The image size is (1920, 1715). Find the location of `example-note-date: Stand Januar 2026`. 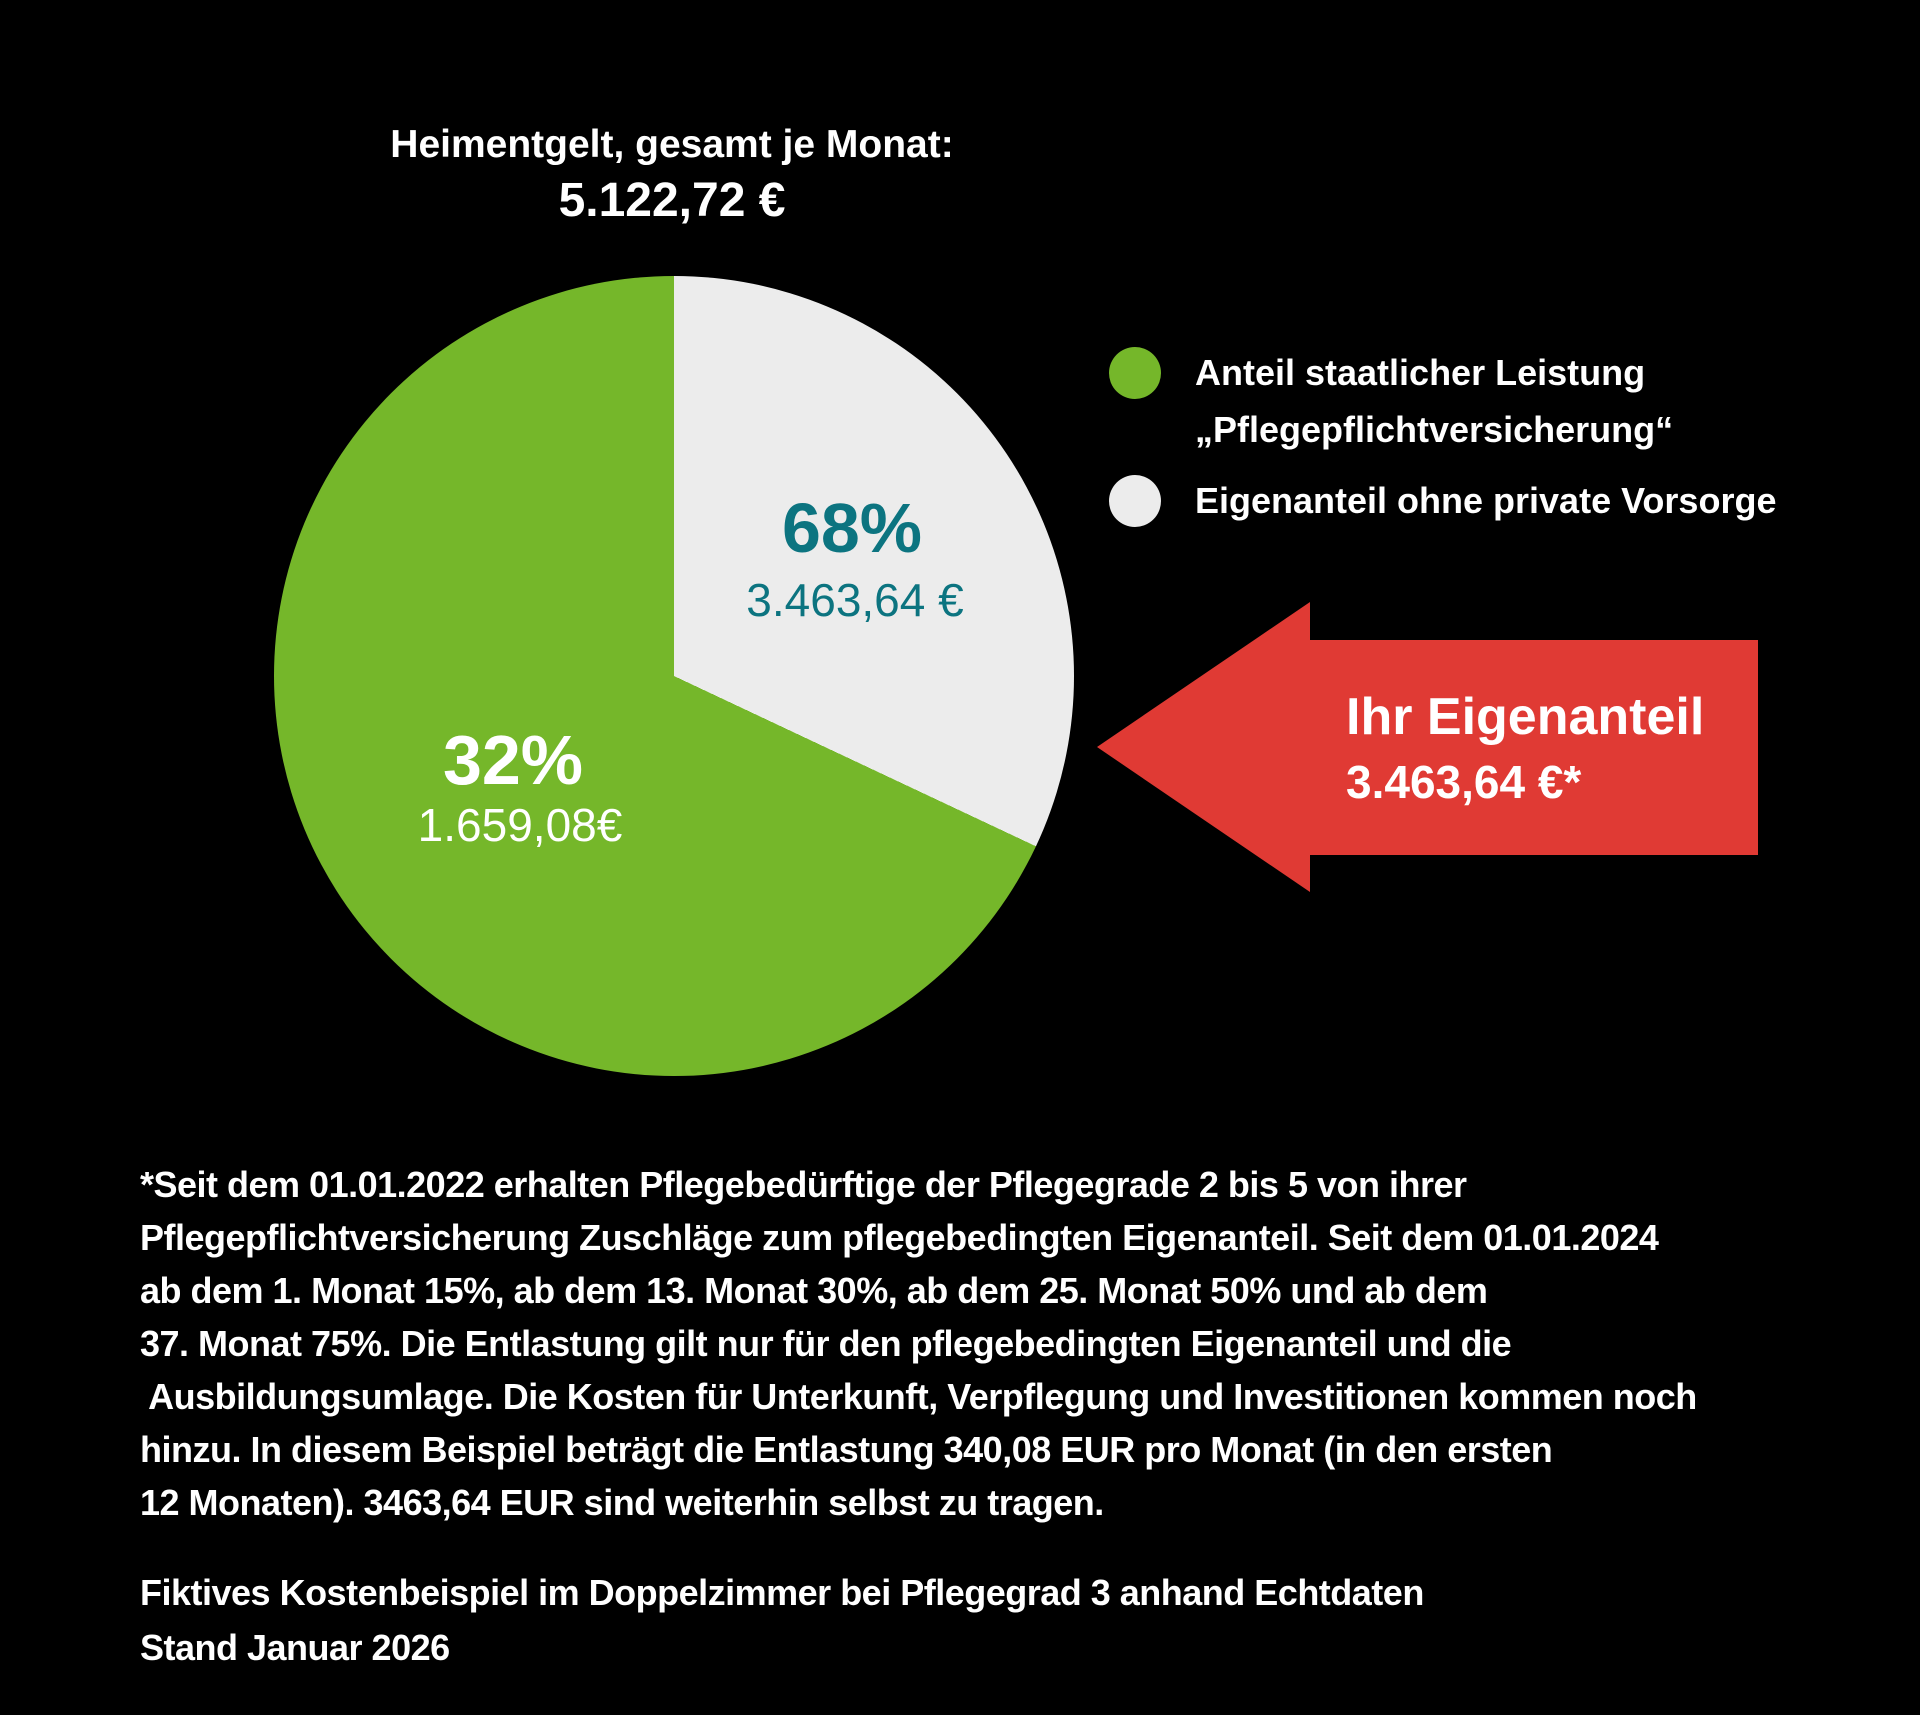

example-note-date: Stand Januar 2026 is located at coordinates (295, 1647).